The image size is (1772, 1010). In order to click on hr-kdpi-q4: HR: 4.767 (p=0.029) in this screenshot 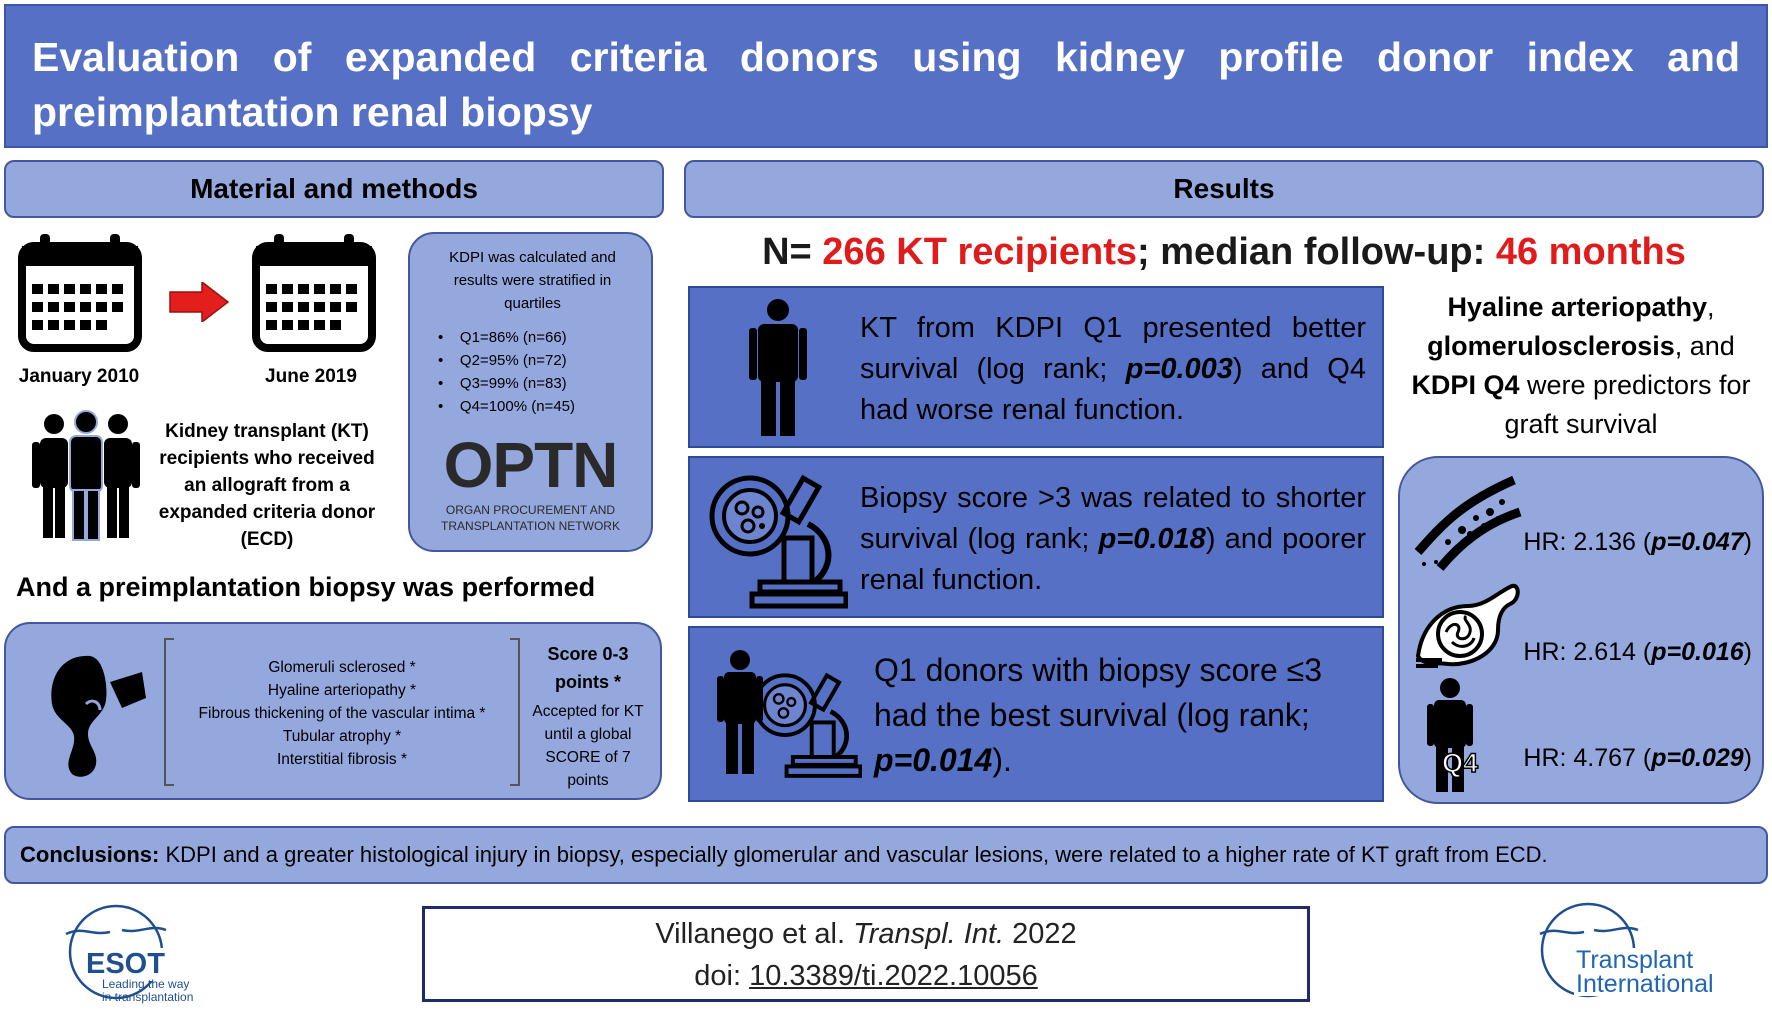, I will do `click(1637, 758)`.